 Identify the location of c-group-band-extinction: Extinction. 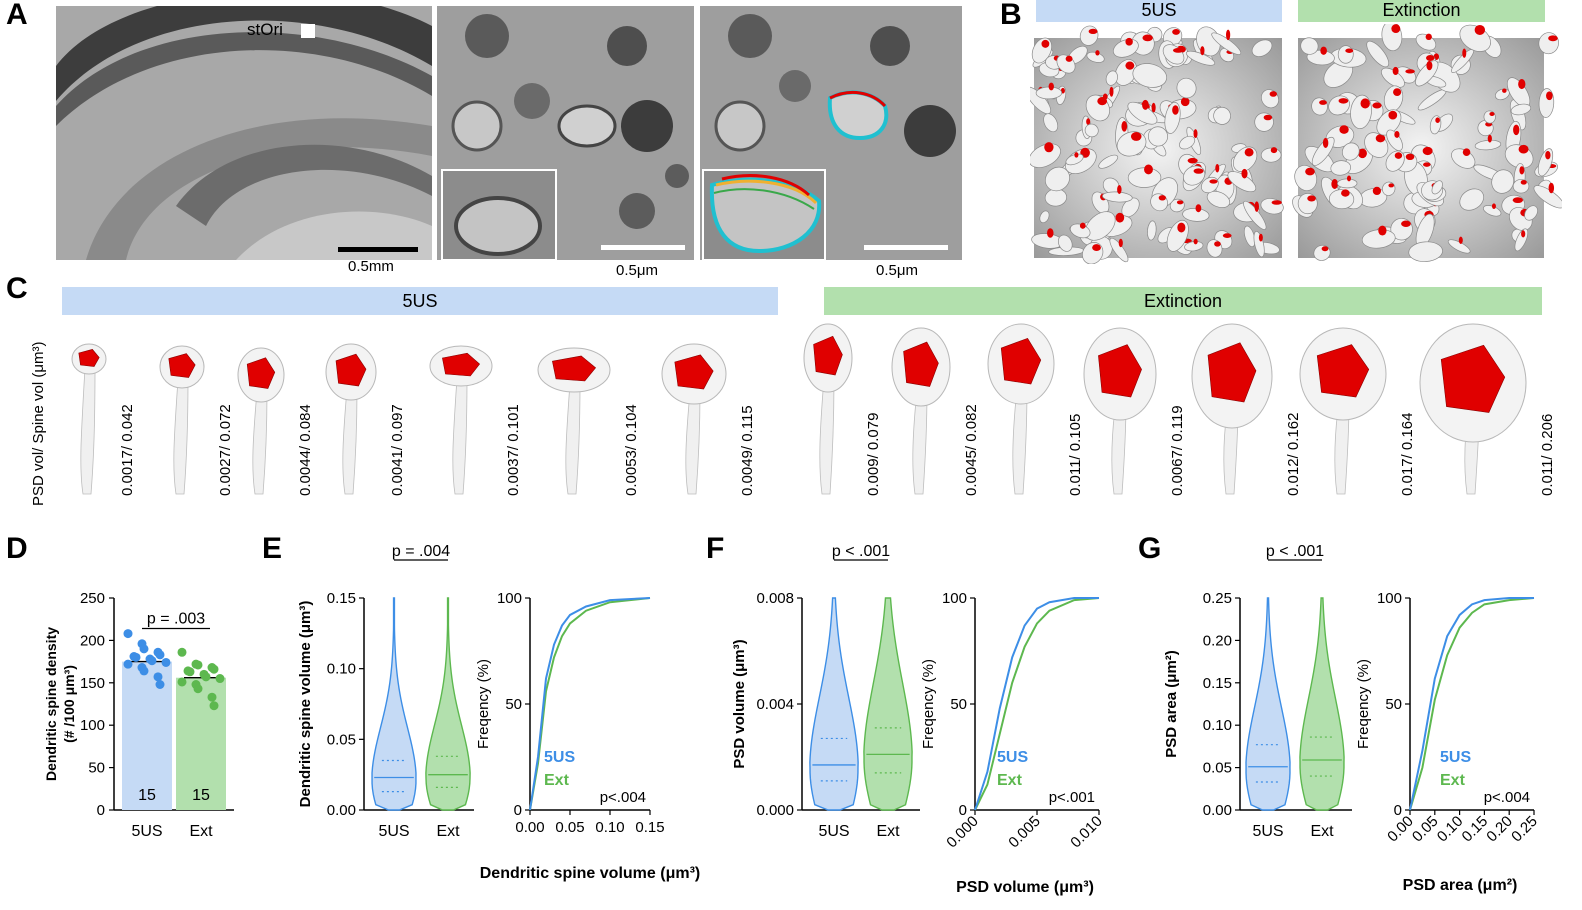
(1183, 301).